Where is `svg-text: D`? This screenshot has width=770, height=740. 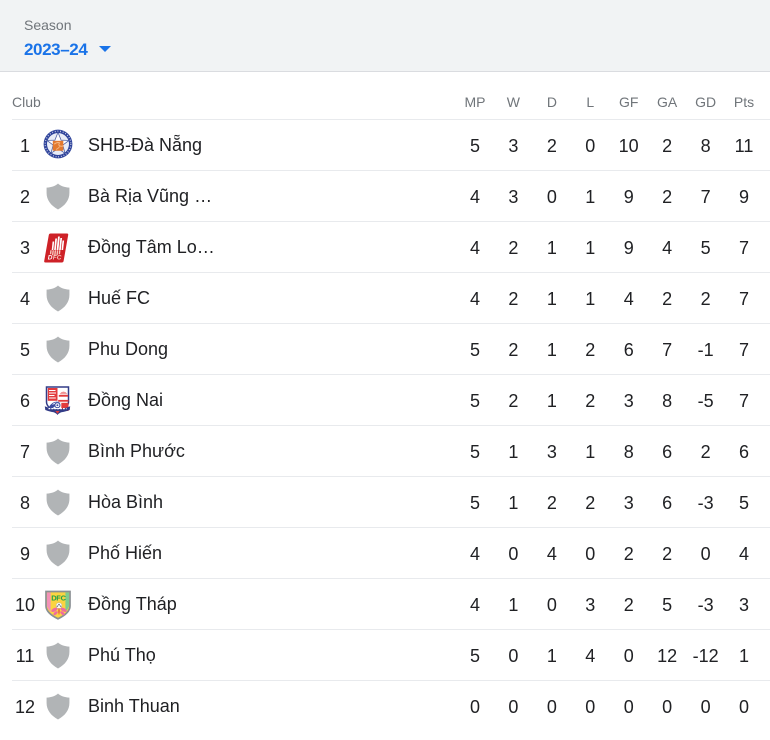 svg-text: D is located at coordinates (50, 257).